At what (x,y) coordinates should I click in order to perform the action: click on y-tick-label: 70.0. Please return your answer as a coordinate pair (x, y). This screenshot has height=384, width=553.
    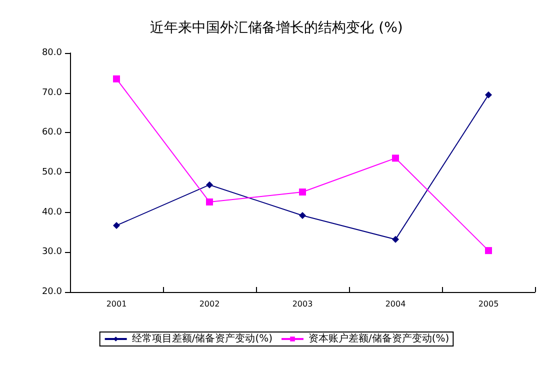
    Looking at the image, I should click on (52, 93).